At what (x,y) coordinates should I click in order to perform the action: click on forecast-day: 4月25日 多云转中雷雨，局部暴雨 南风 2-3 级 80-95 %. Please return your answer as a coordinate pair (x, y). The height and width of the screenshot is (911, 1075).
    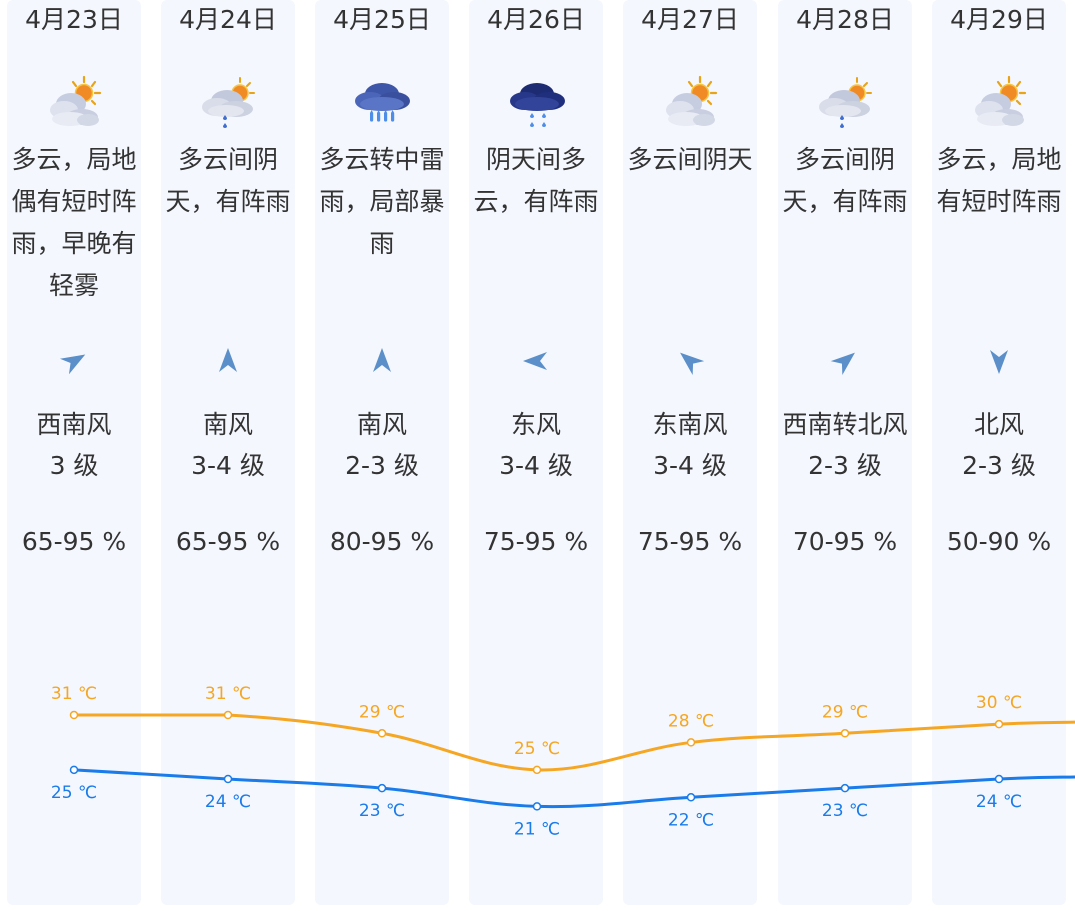
    Looking at the image, I should click on (382, 452).